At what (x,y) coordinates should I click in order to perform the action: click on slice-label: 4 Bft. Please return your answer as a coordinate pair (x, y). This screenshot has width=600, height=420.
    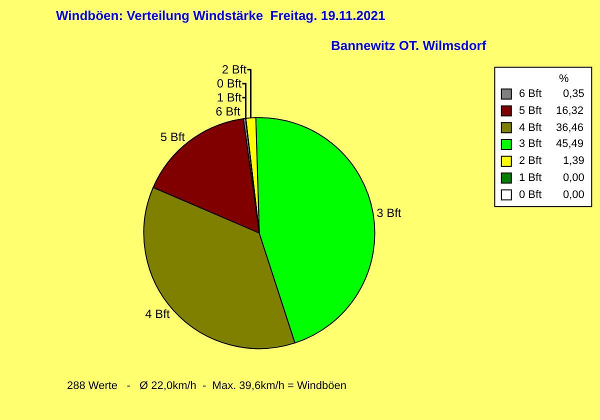
    Looking at the image, I should click on (157, 314).